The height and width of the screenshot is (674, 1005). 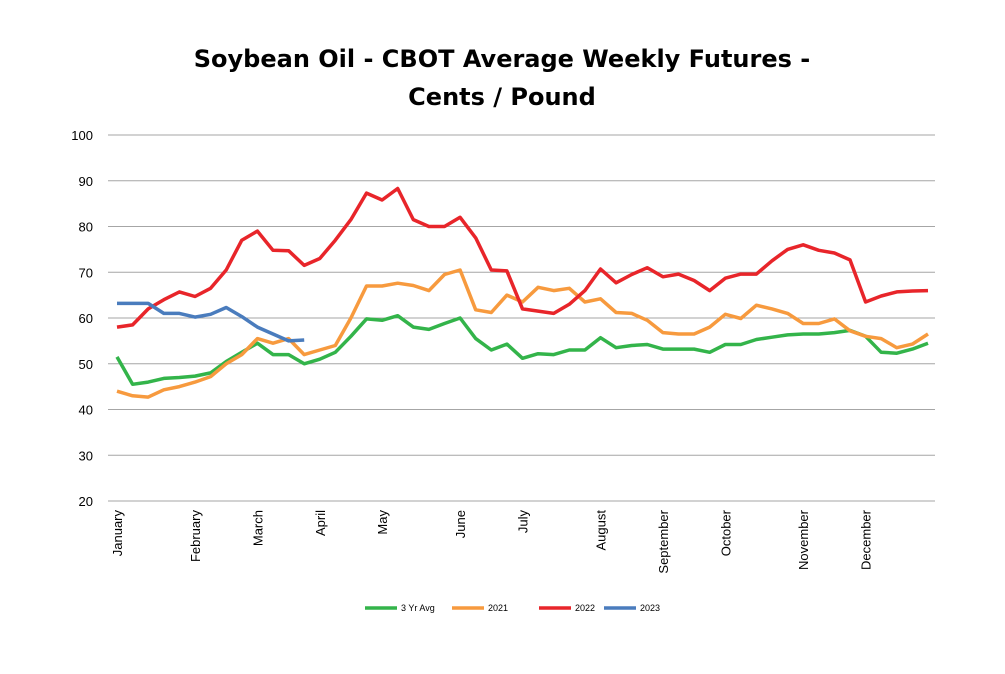 I want to click on y-tick-label: 40, so click(x=86, y=410).